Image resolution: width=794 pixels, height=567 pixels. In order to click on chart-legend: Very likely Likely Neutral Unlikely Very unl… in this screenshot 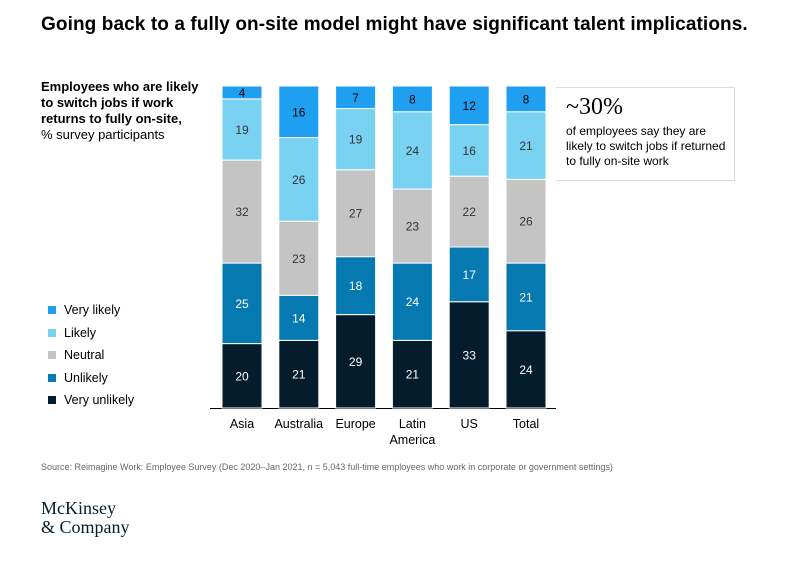, I will do `click(91, 355)`.